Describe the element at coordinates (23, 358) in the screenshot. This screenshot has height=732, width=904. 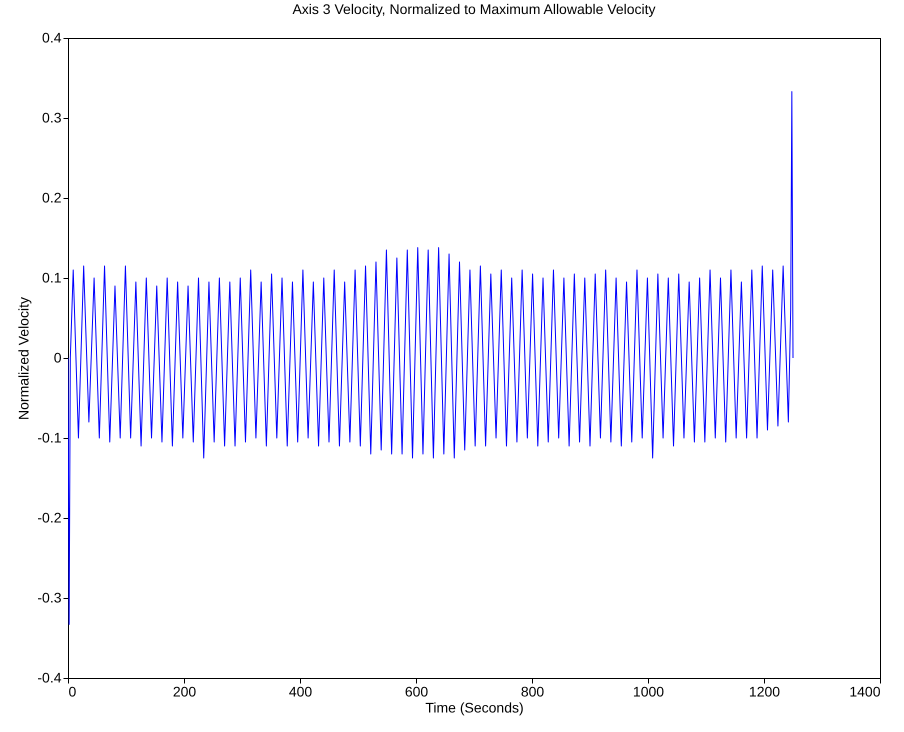
I see `y-axis-title: Normalized Velocity` at that location.